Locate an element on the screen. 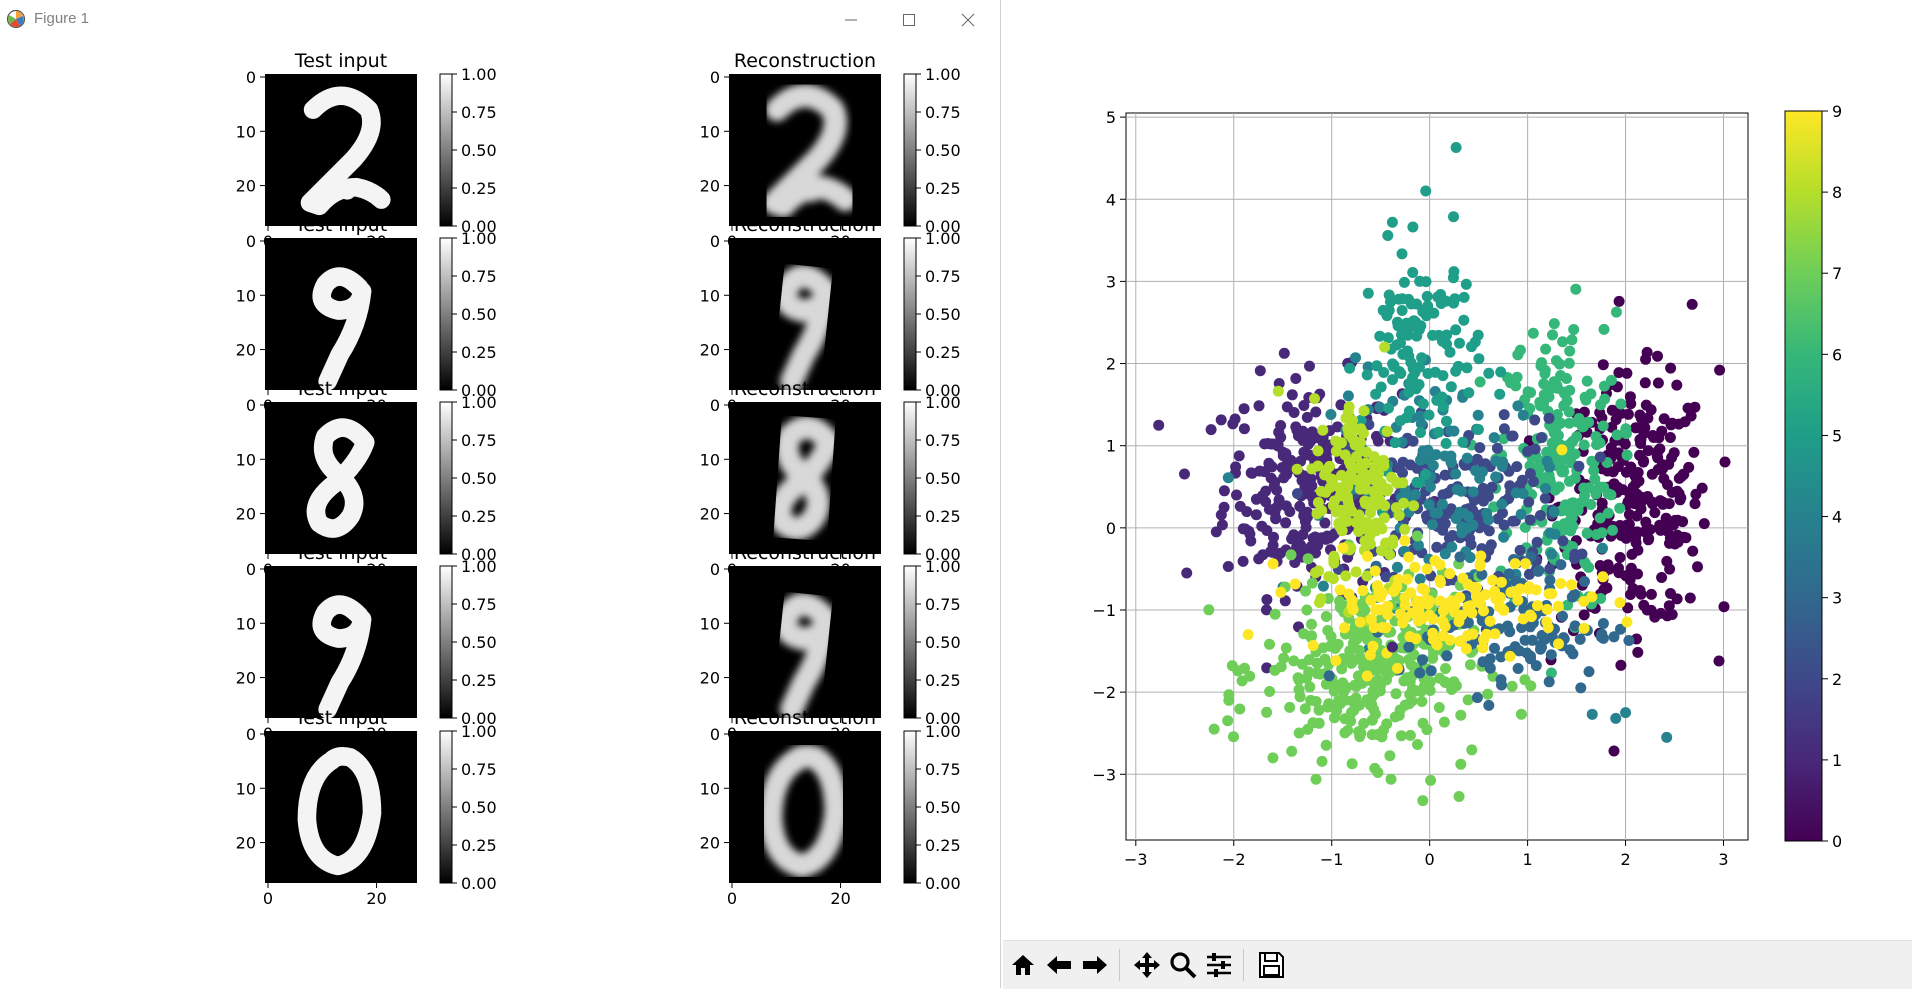 This screenshot has width=1912, height=989. window-titlebar: Figure 1 is located at coordinates (500, 20).